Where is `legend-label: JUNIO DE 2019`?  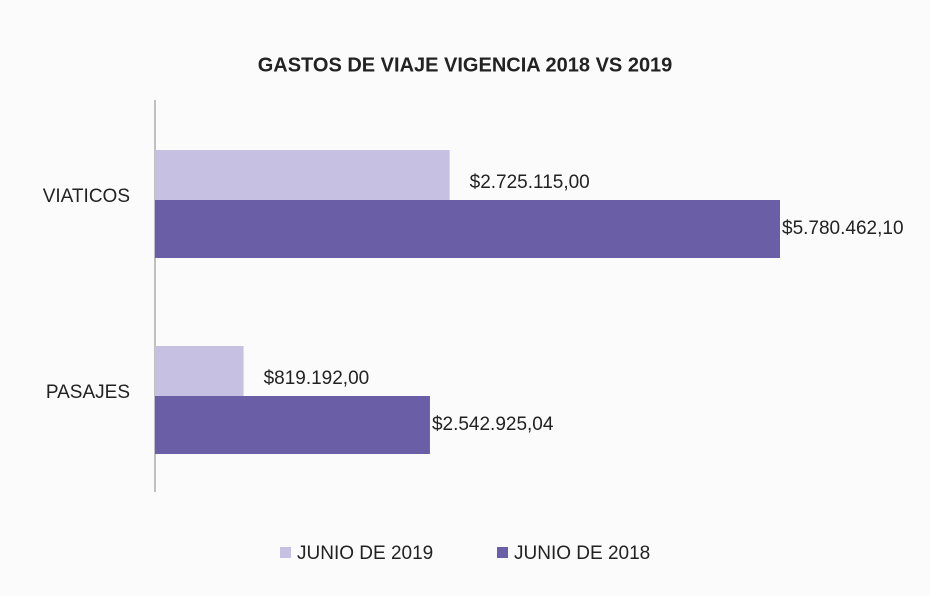
legend-label: JUNIO DE 2019 is located at coordinates (365, 553).